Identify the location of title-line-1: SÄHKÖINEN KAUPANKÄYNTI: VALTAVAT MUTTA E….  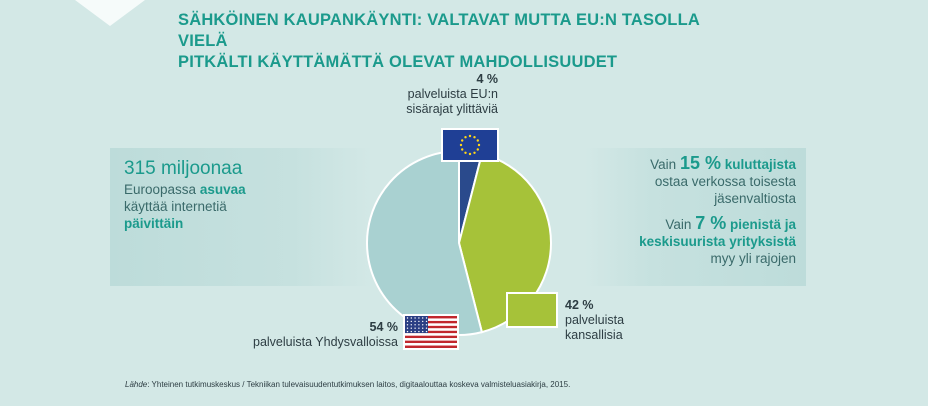
(439, 30).